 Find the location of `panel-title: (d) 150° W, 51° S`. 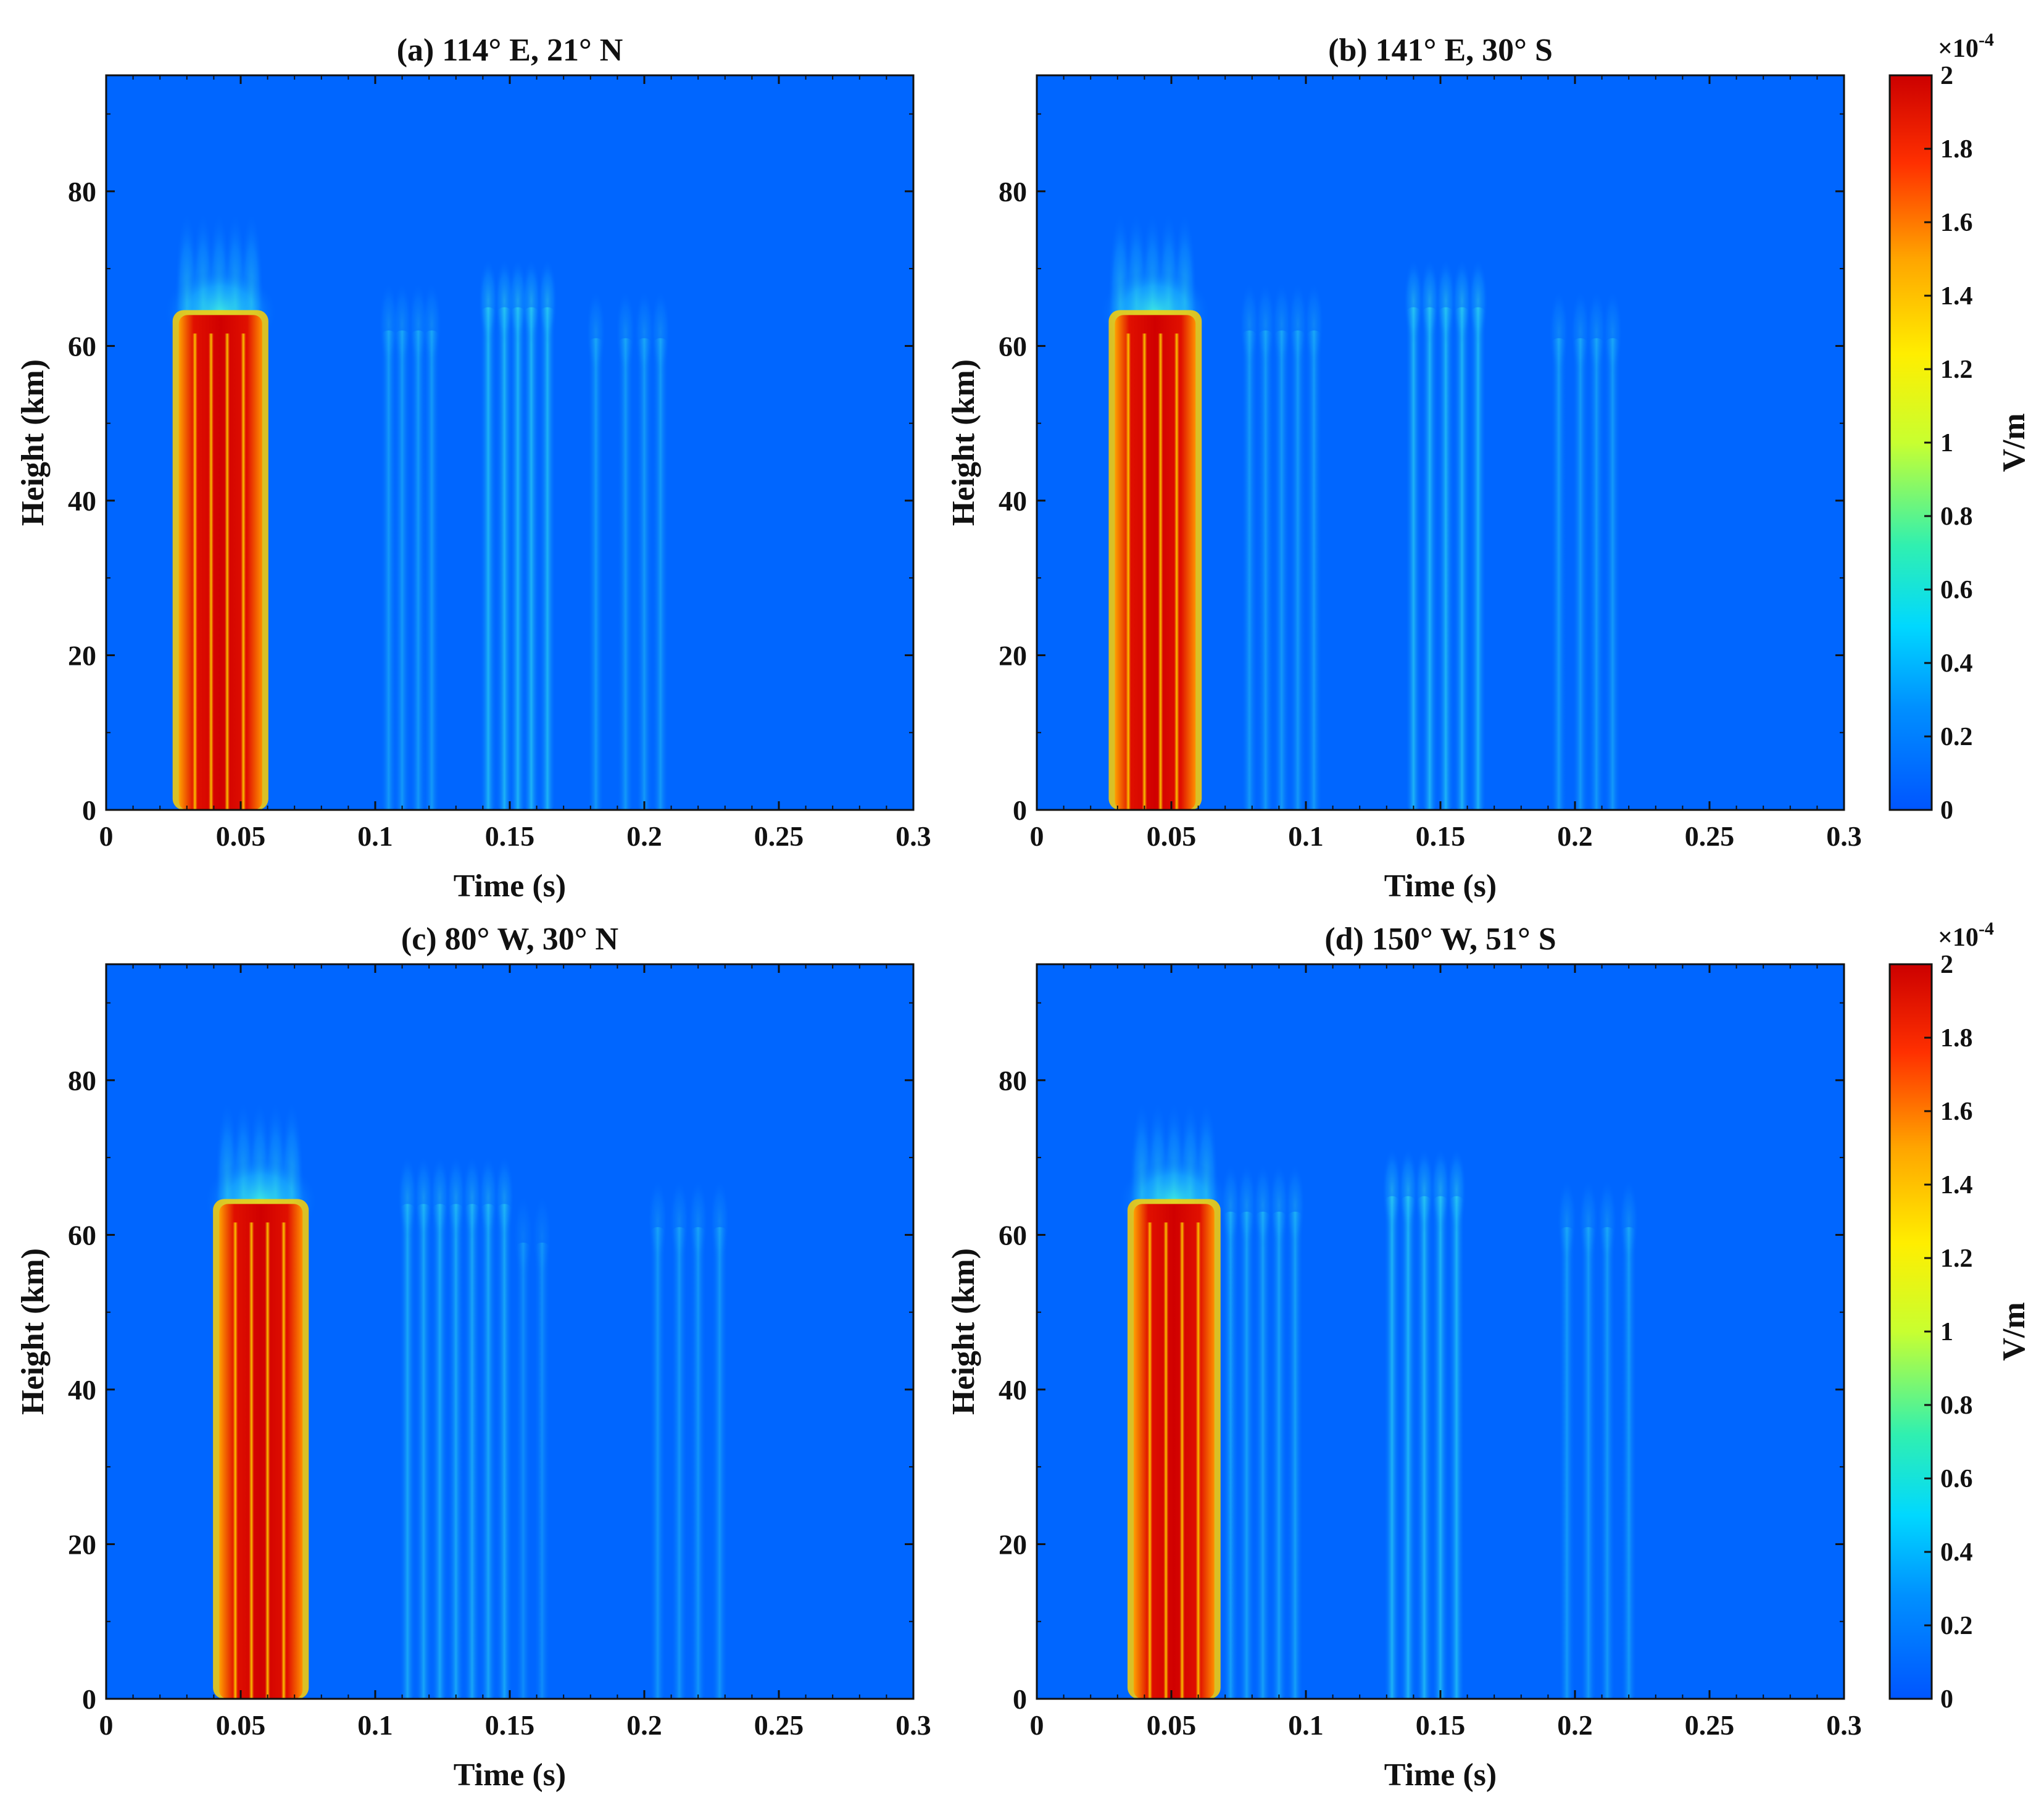

panel-title: (d) 150° W, 51° S is located at coordinates (1440, 939).